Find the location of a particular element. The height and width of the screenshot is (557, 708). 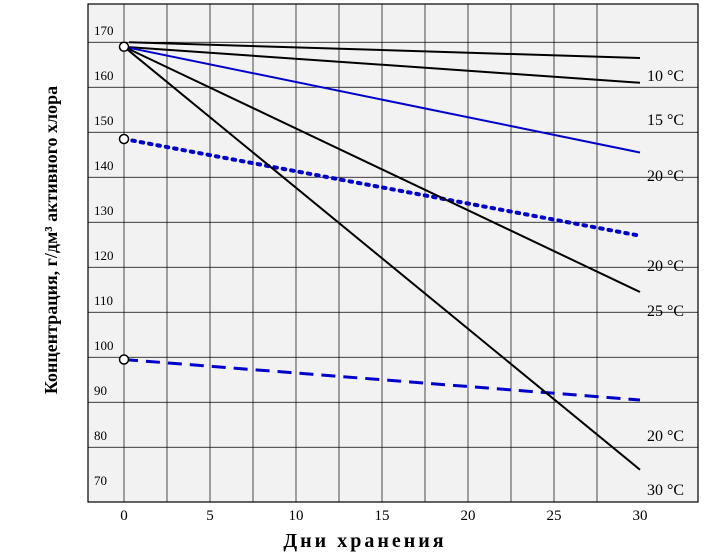

y-axis-title: Концентрация, г/дм³ активного хлора is located at coordinates (51, 240).